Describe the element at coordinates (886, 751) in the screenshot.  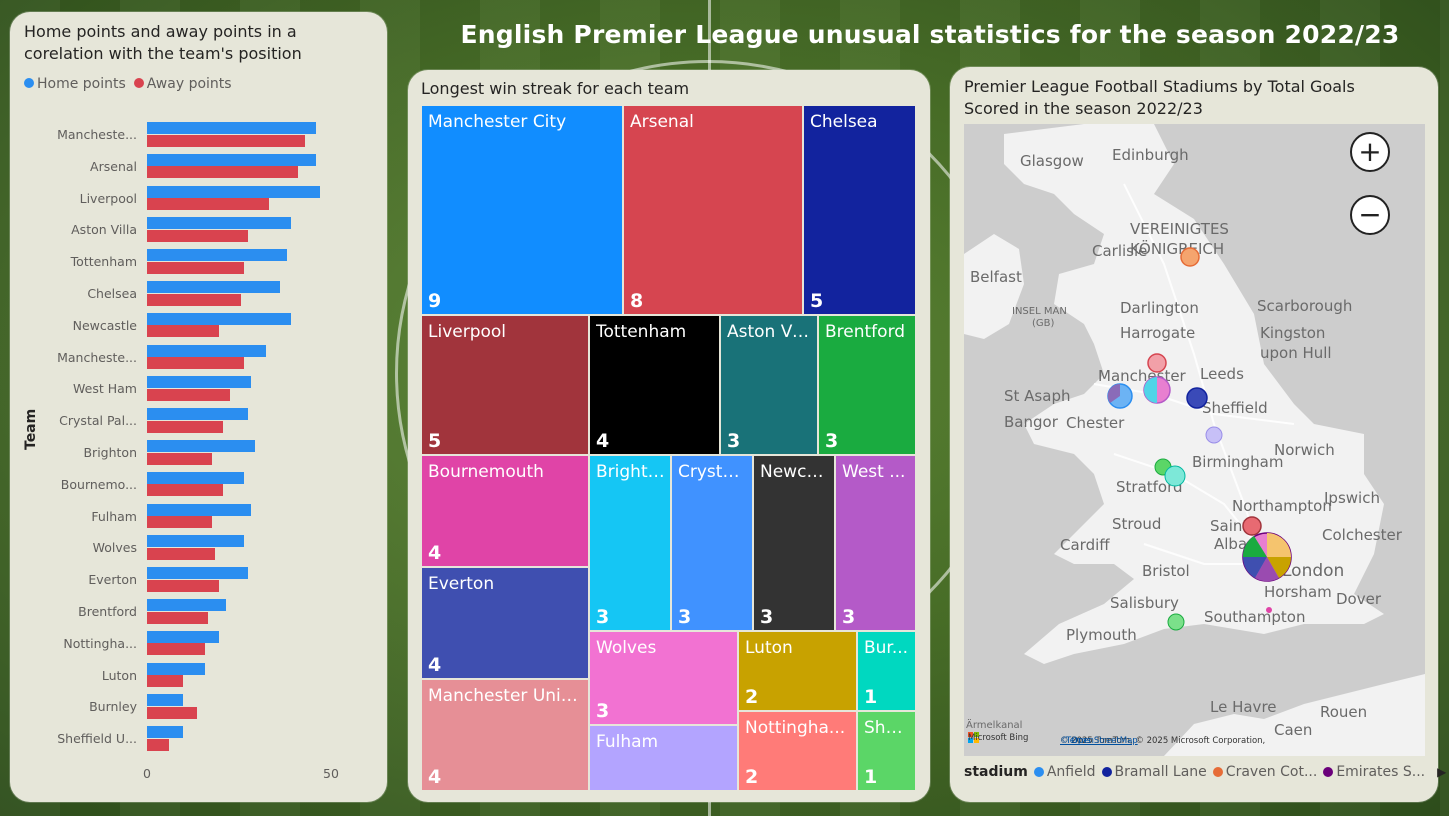
I see `treemap-tile: She... 1` at that location.